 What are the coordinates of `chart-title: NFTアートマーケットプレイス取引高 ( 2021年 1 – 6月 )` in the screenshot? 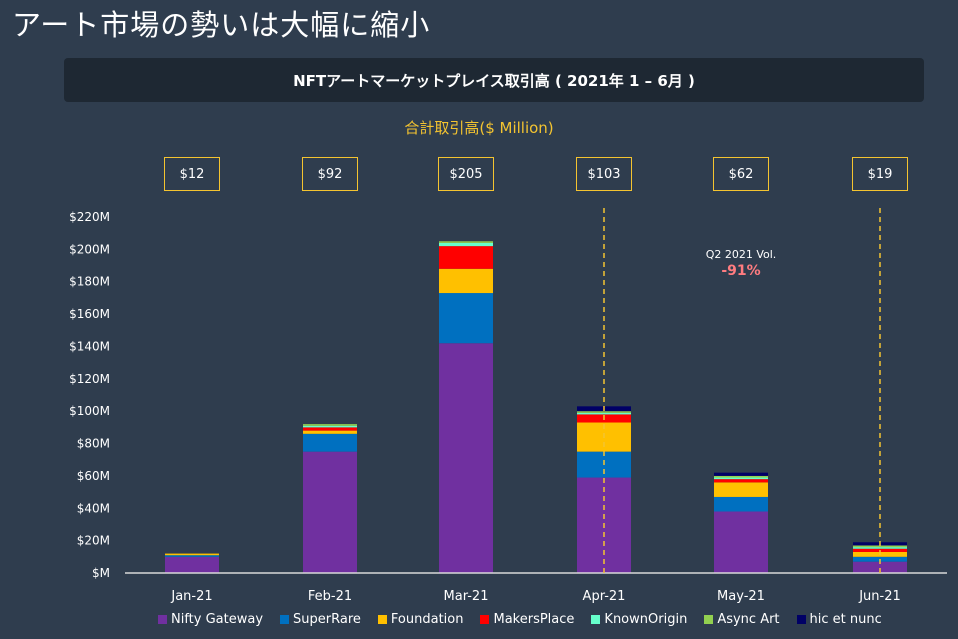 It's located at (494, 80).